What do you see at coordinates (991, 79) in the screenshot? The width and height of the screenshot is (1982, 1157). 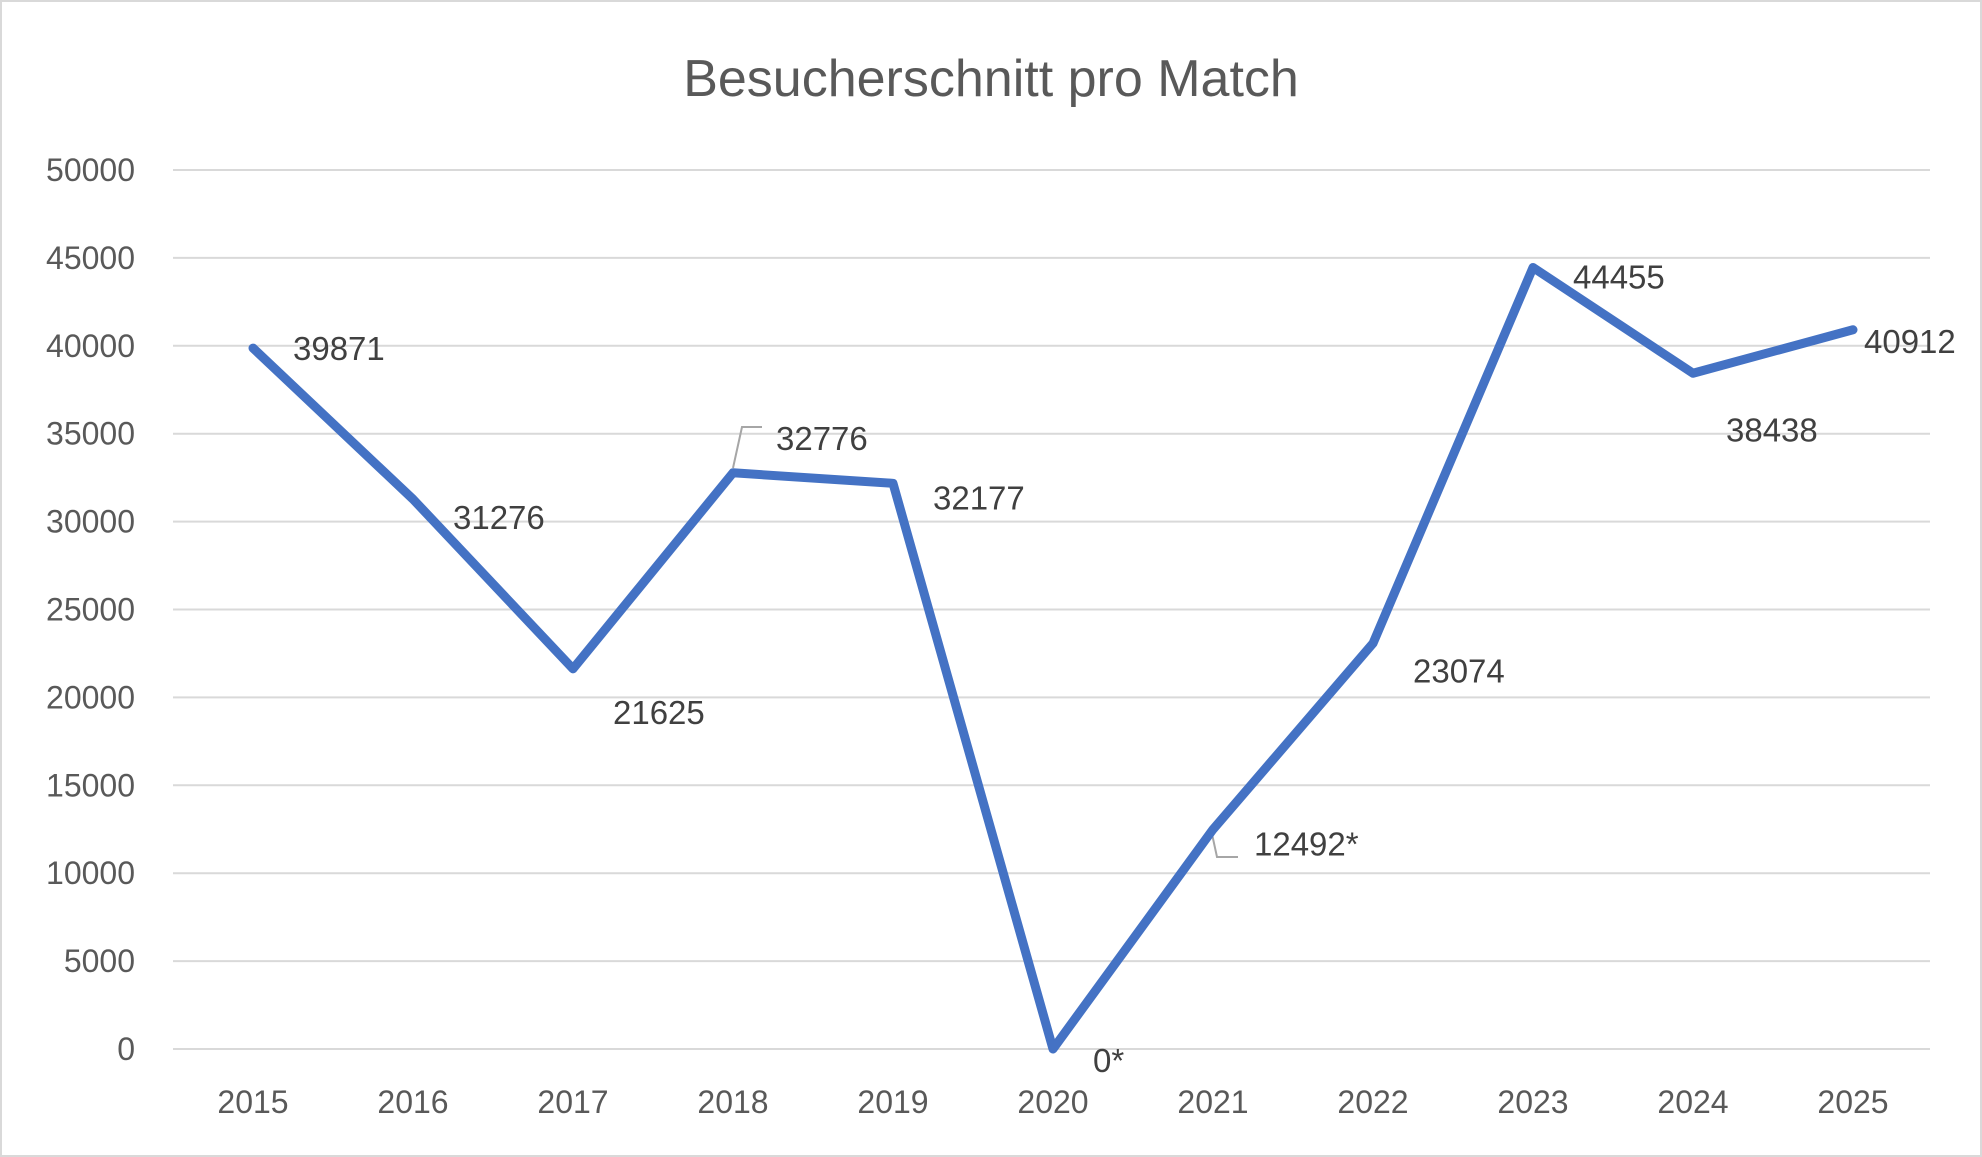 I see `chart-title: Besucherschnitt pro Match` at bounding box center [991, 79].